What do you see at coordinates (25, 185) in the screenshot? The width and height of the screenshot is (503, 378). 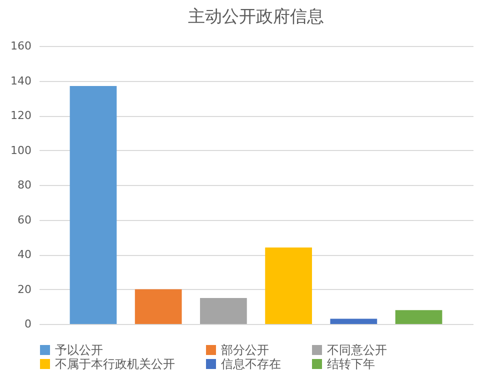 I see `y-tick-label: 80` at bounding box center [25, 185].